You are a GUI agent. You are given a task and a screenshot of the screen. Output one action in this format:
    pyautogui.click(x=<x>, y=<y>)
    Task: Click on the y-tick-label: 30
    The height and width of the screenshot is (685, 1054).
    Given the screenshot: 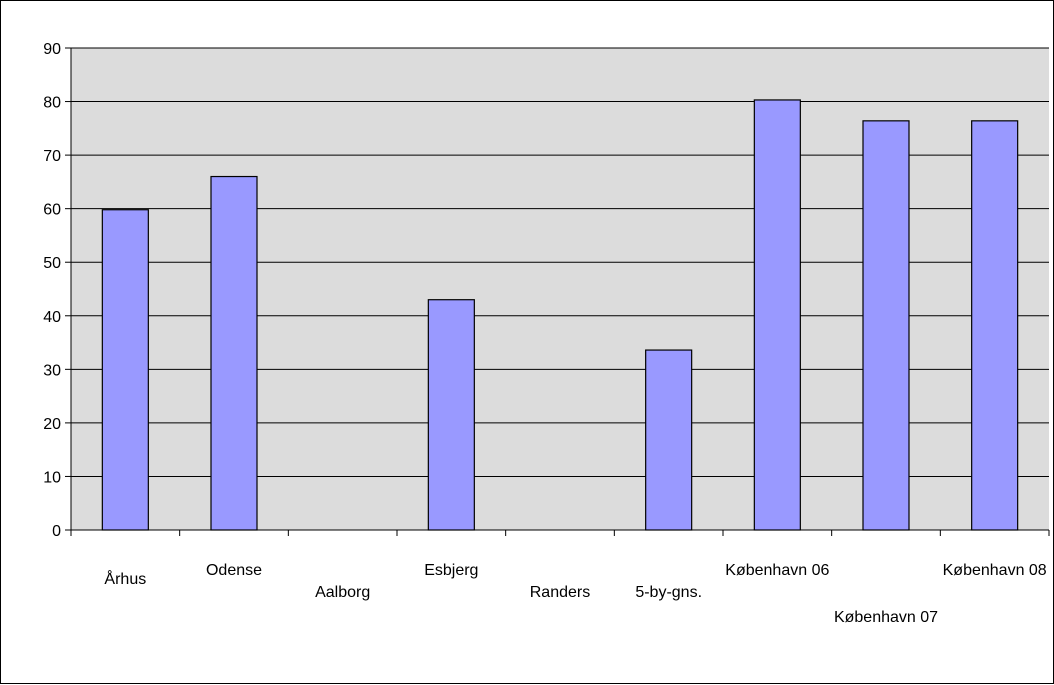 What is the action you would take?
    pyautogui.click(x=52, y=370)
    